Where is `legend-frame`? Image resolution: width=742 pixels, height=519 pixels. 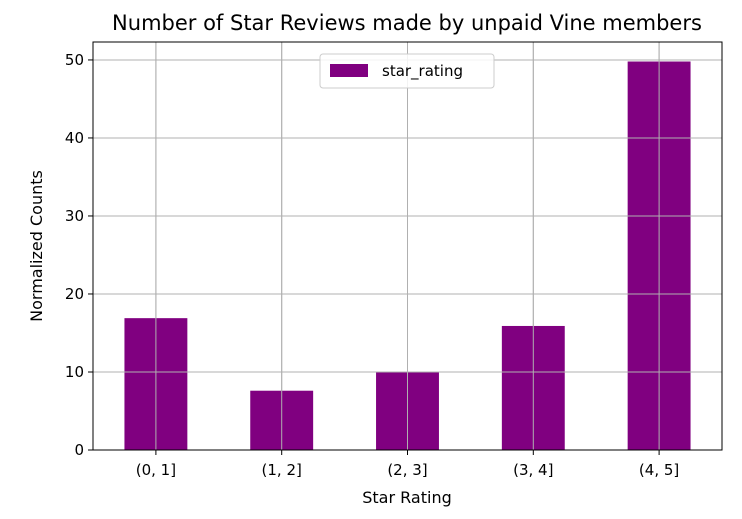
legend-frame is located at coordinates (407, 71).